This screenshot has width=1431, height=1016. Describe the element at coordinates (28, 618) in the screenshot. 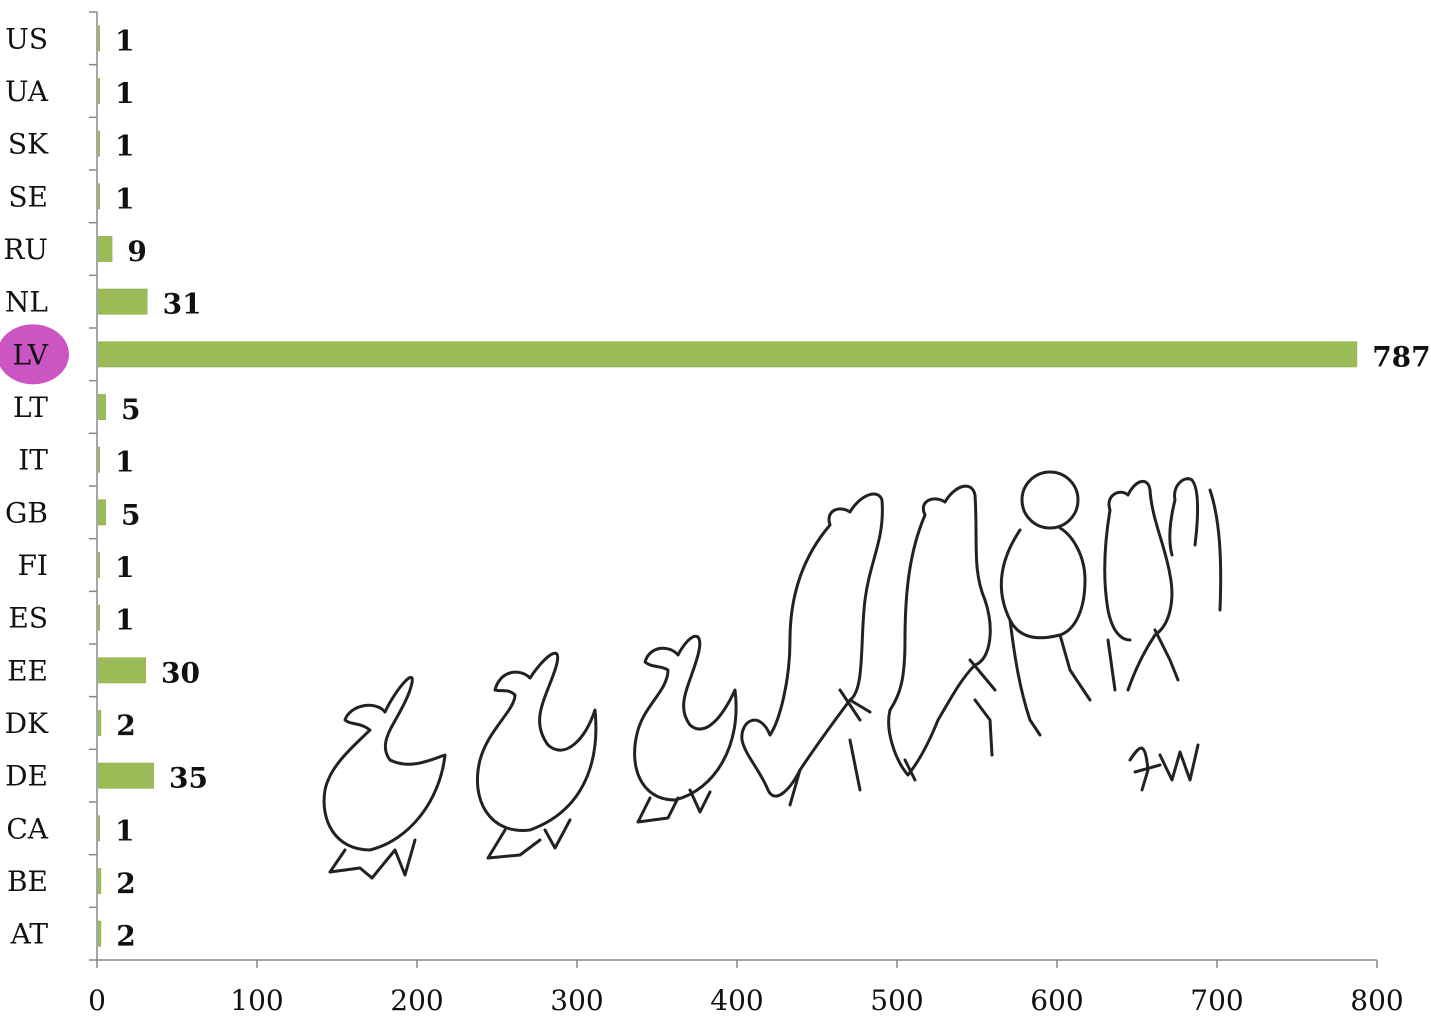

I see `category-label: ES` at that location.